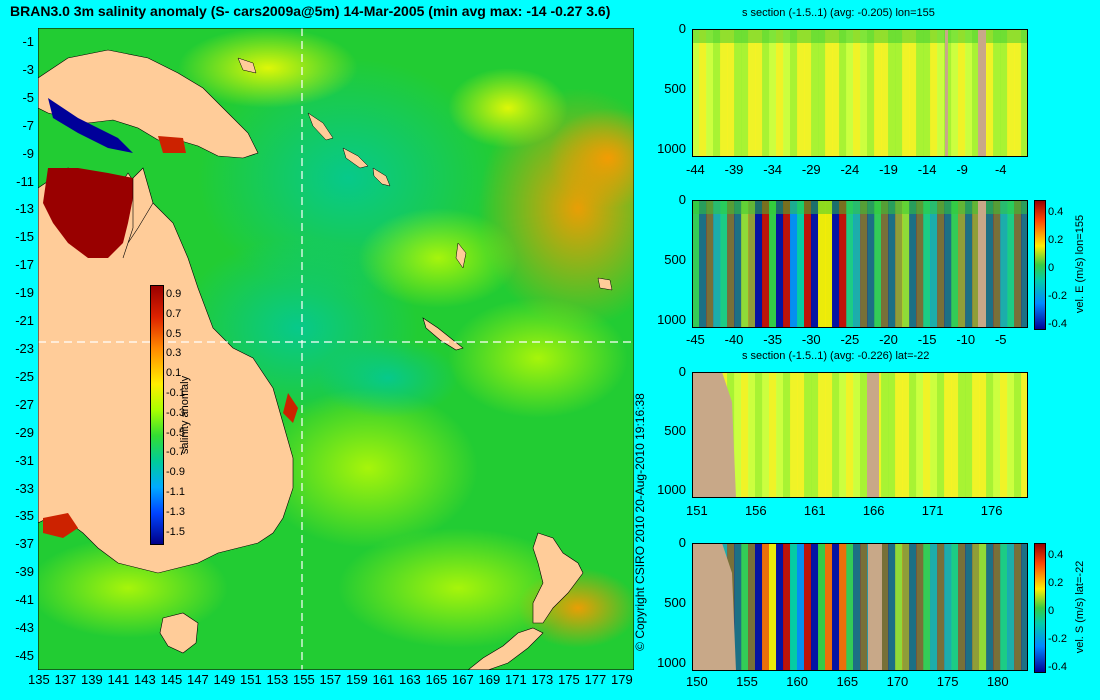 The width and height of the screenshot is (1100, 700). What do you see at coordinates (747, 681) in the screenshot?
I see `panel-x-tick: 155` at bounding box center [747, 681].